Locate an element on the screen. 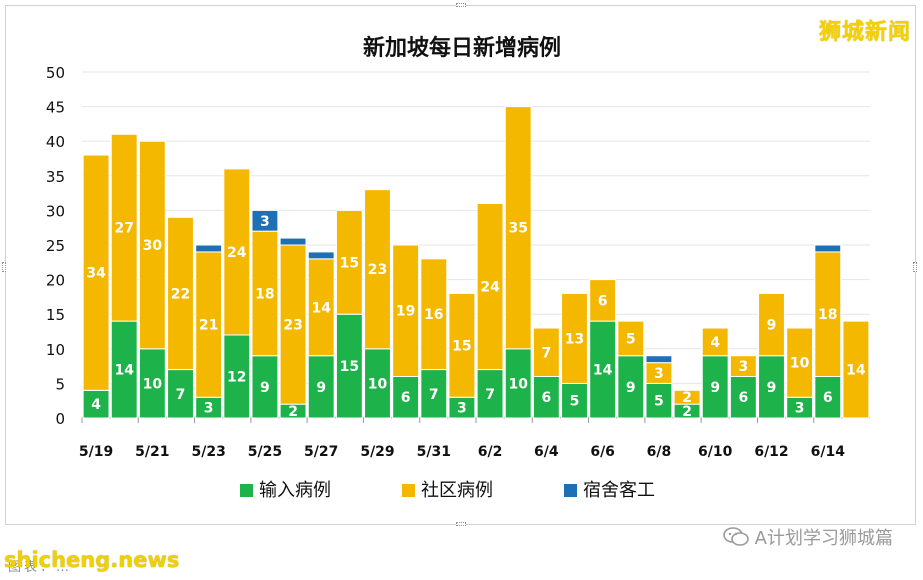 The height and width of the screenshot is (580, 923). data-label: 9 is located at coordinates (265, 388).